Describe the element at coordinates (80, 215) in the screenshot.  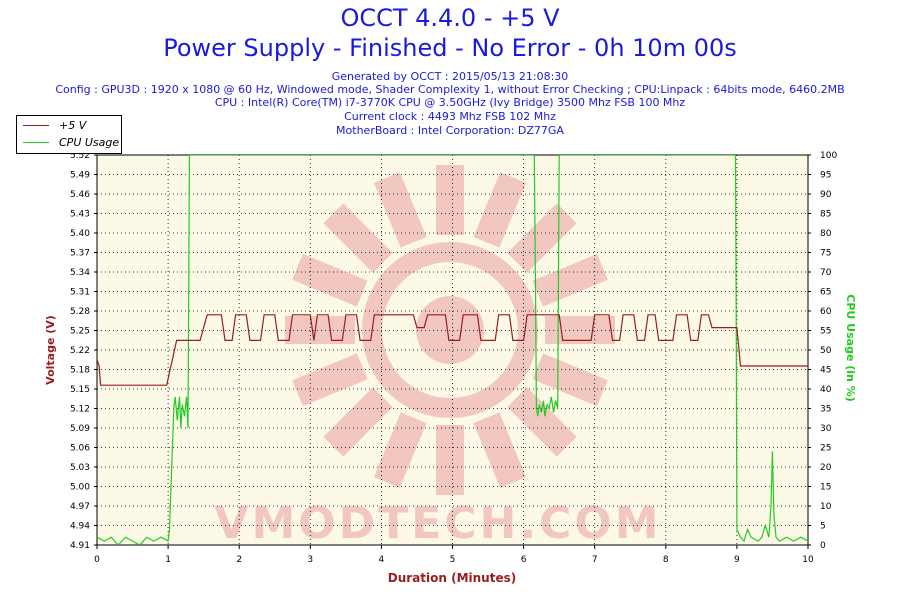
I see `y-tick-label-left: 5.43` at that location.